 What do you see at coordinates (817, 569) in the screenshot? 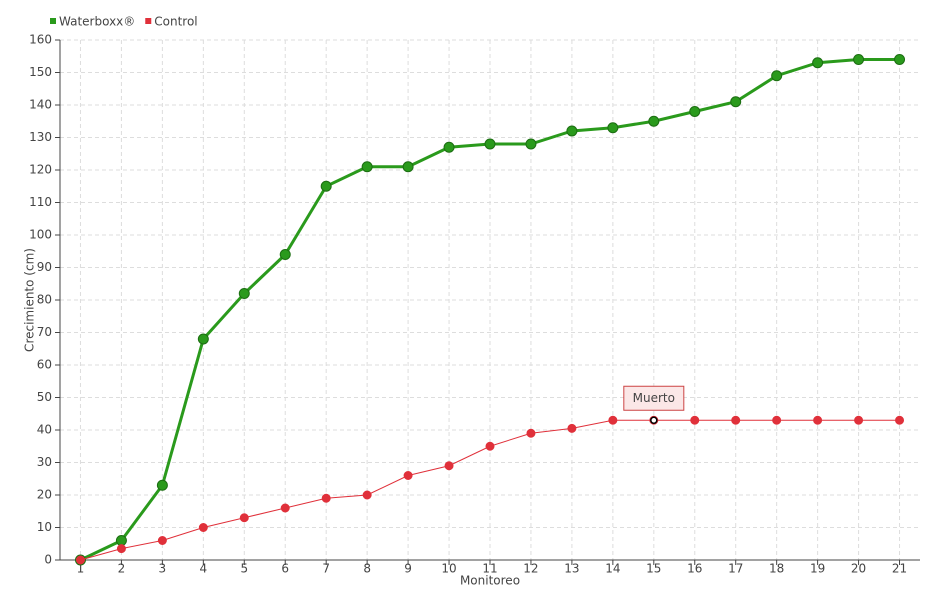
I see `x-tick-label: 19` at bounding box center [817, 569].